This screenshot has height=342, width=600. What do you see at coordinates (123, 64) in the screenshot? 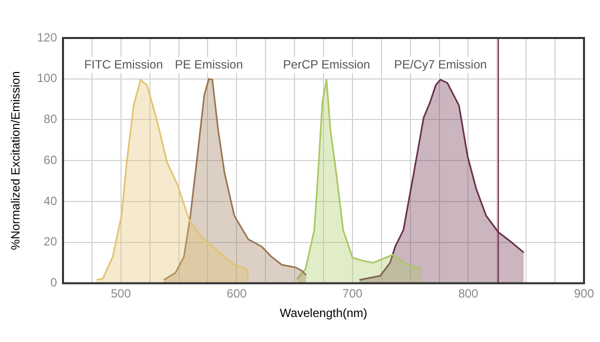
I see `series-label: FITC Emission` at bounding box center [123, 64].